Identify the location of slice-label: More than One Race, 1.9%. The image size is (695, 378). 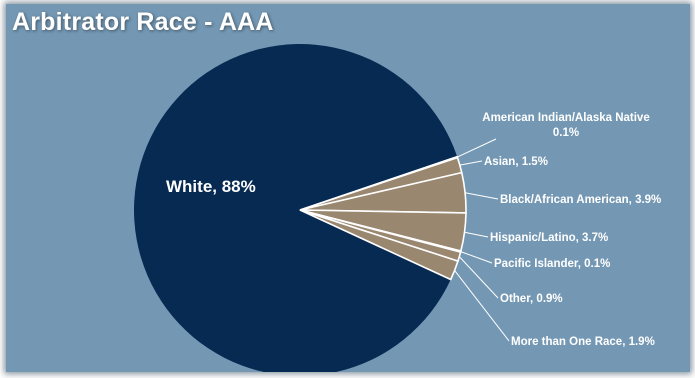
(583, 342).